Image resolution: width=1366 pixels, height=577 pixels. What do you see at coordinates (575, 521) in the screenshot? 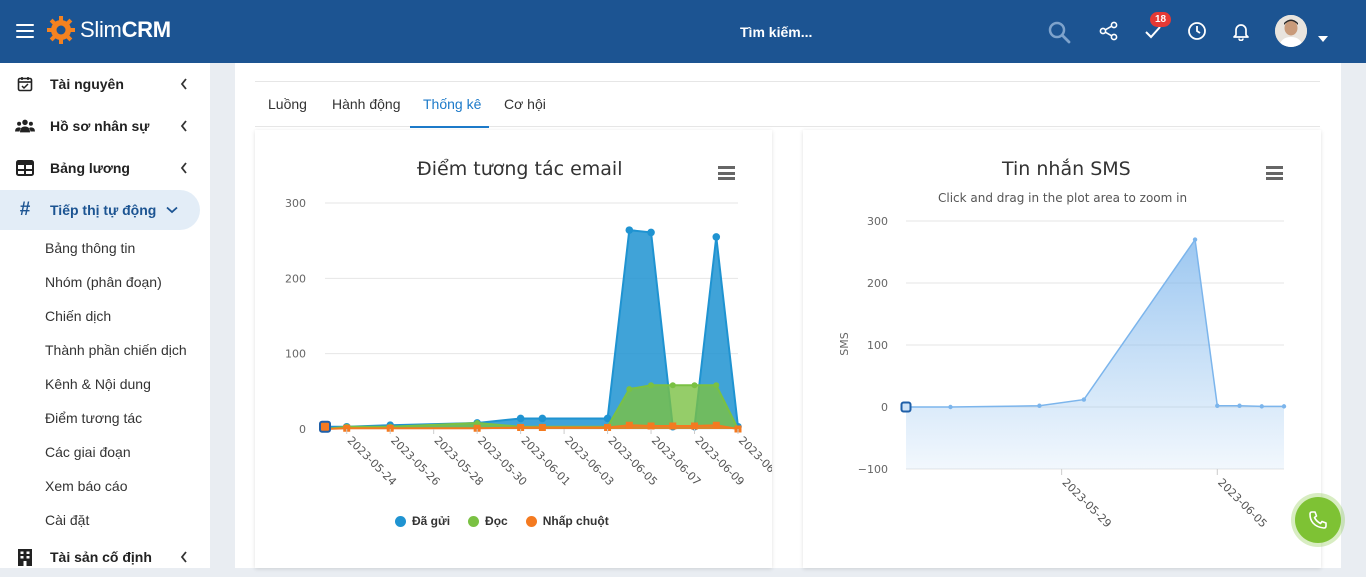
I see `legend-label: Nhấp chuột` at bounding box center [575, 521].